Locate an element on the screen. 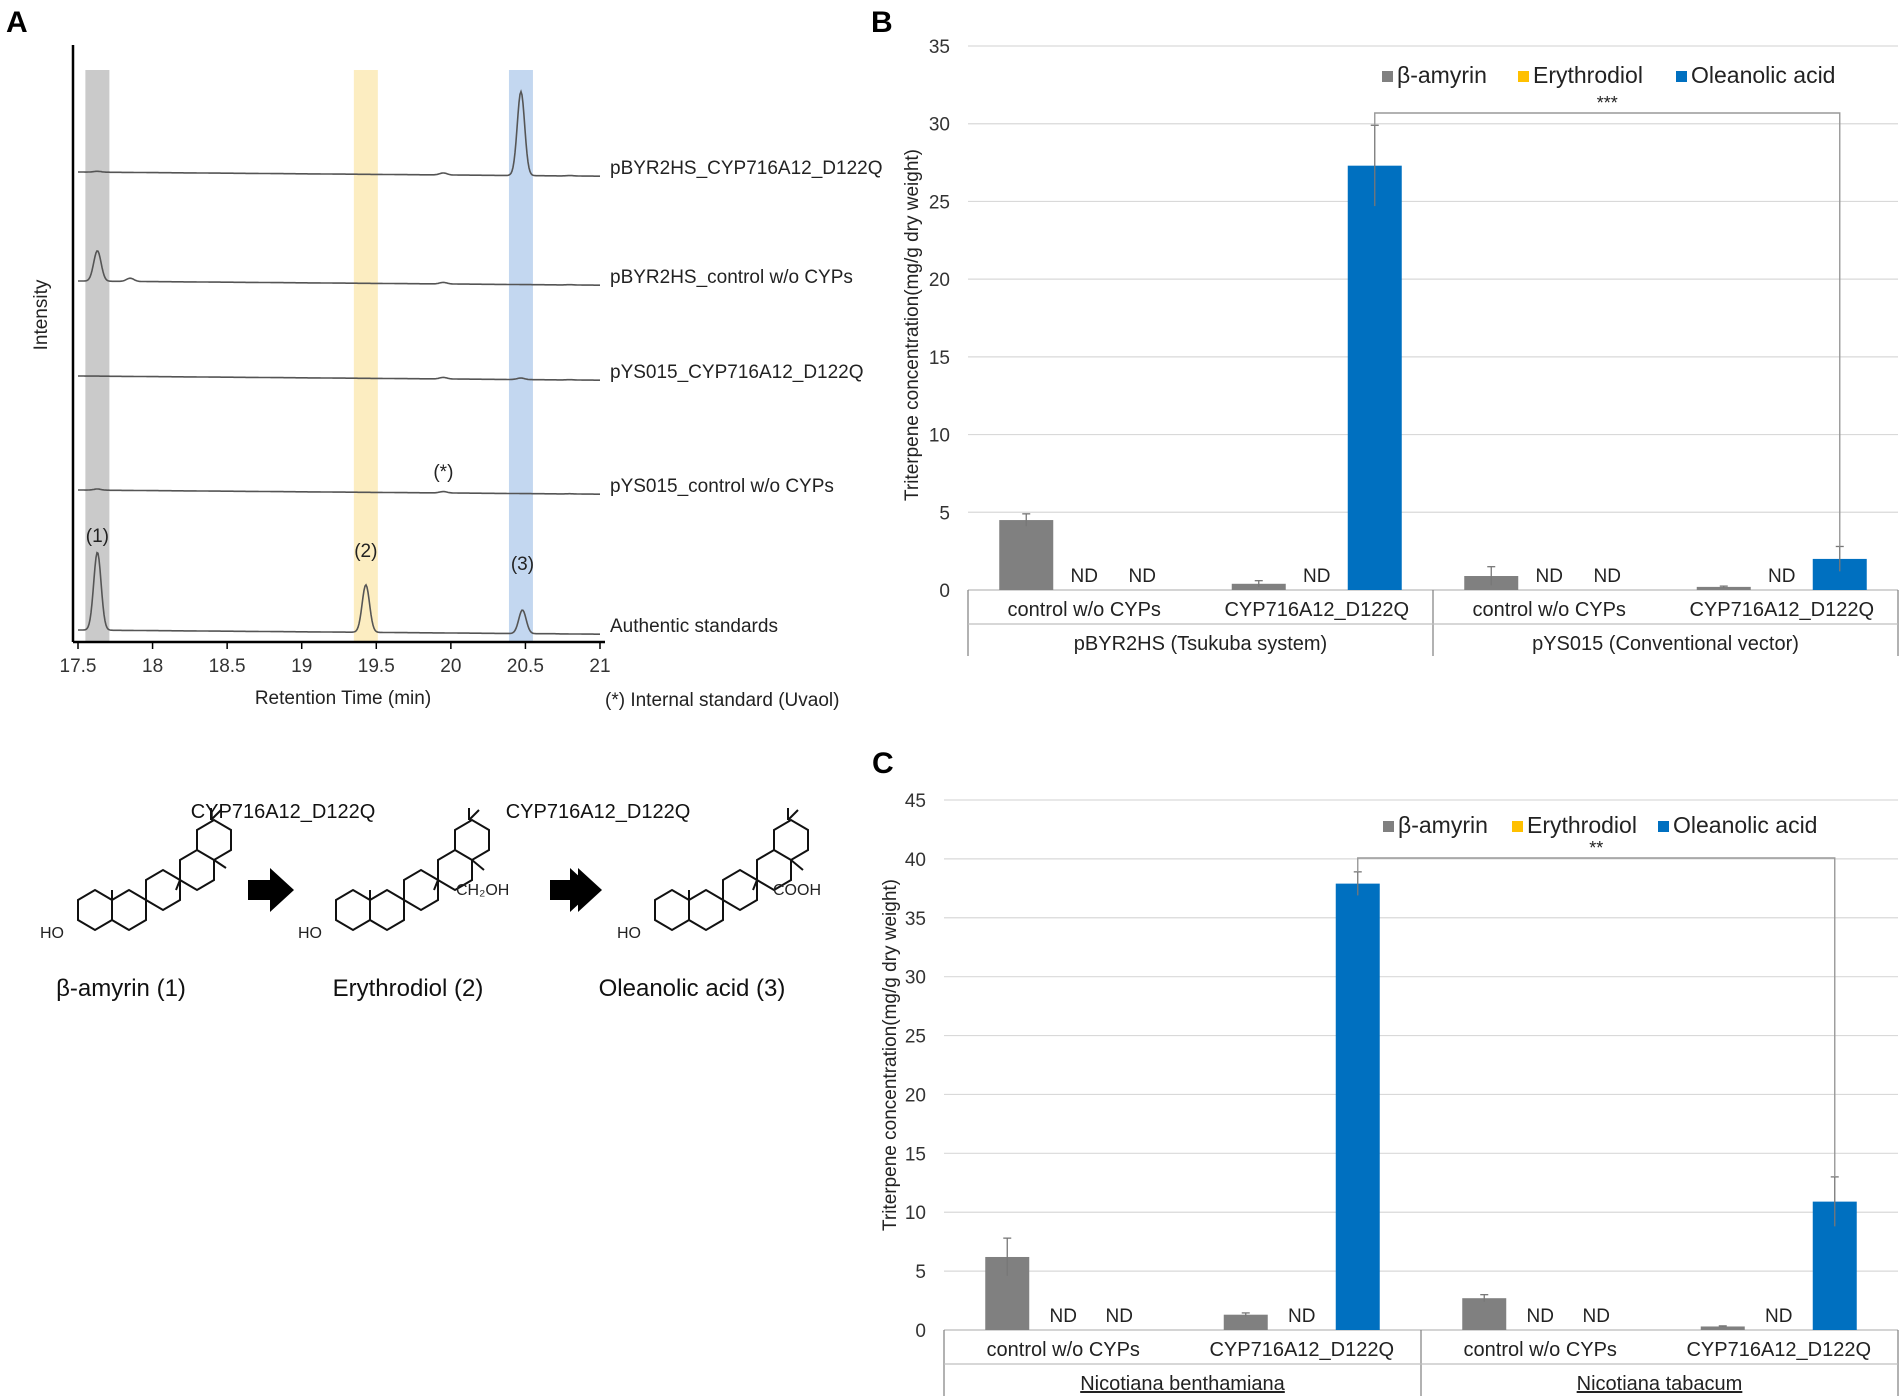  trace-label: pYS015_CYP716A12_D122Q is located at coordinates (737, 372).